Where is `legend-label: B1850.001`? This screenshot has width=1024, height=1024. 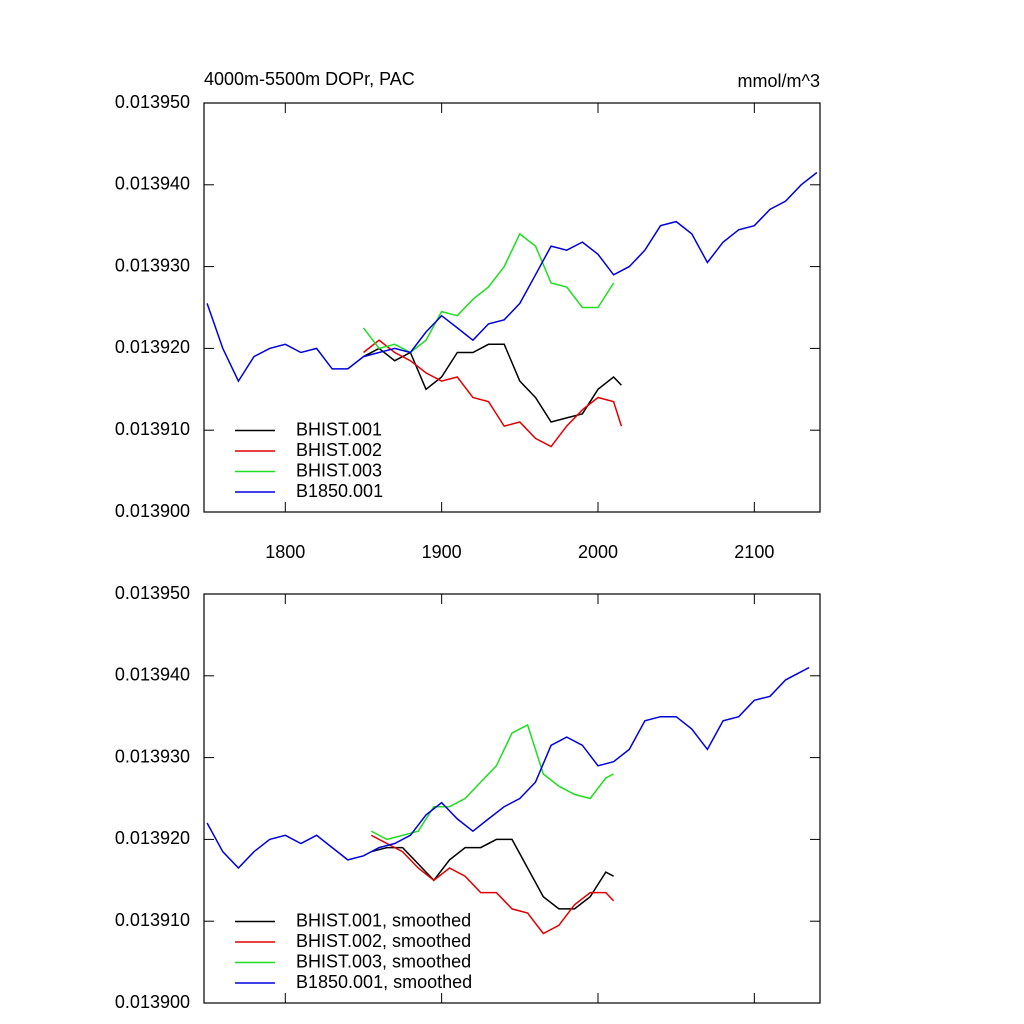 legend-label: B1850.001 is located at coordinates (339, 491).